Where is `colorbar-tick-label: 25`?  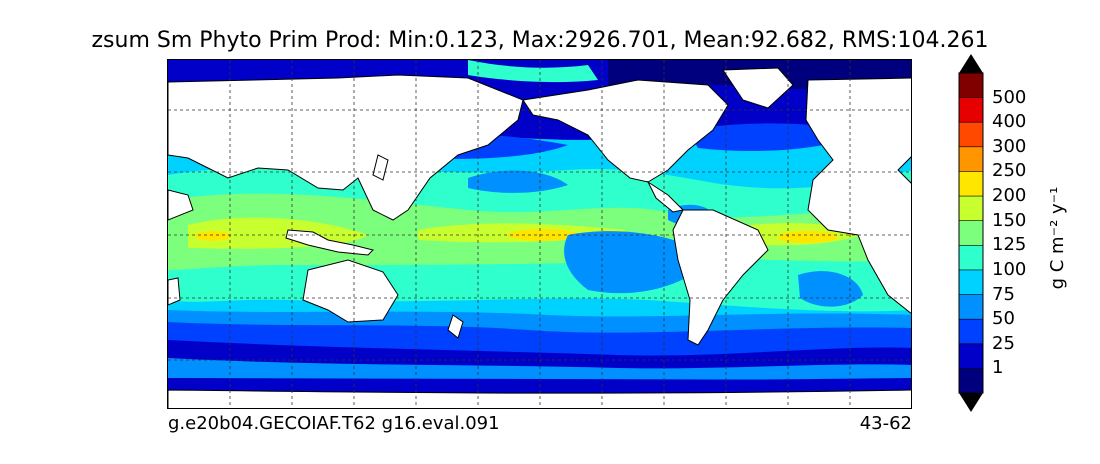
colorbar-tick-label: 25 is located at coordinates (1003, 343).